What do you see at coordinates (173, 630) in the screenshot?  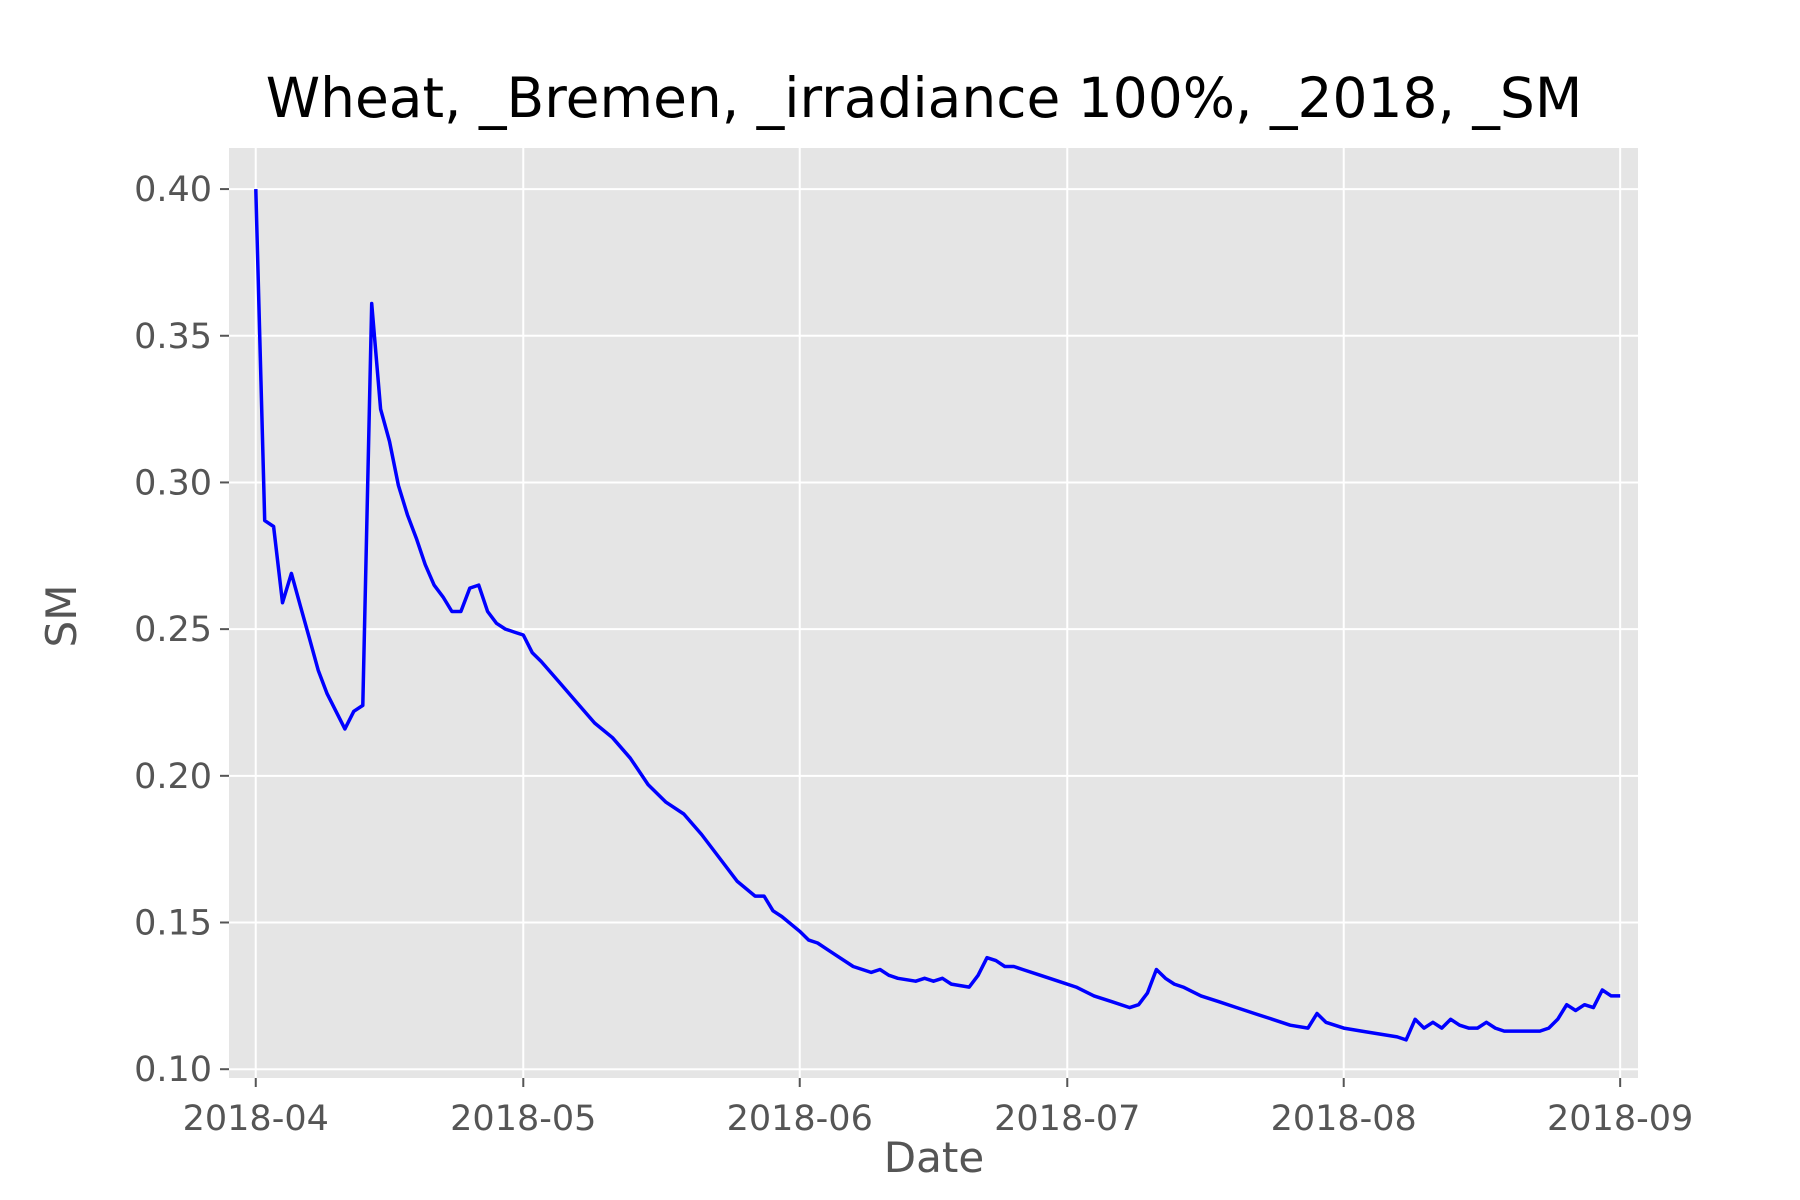 I see `y-tick-label: 0.25` at bounding box center [173, 630].